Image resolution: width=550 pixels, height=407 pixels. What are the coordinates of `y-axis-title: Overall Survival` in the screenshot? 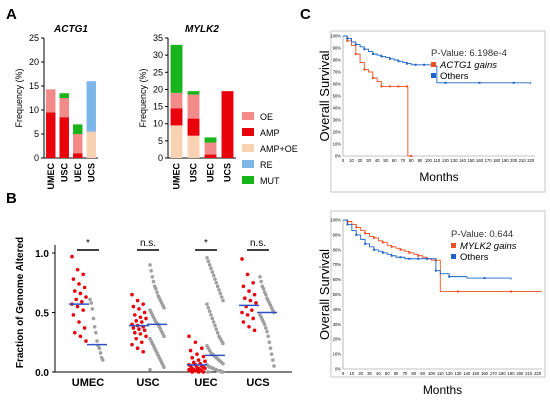 It's located at (324, 95).